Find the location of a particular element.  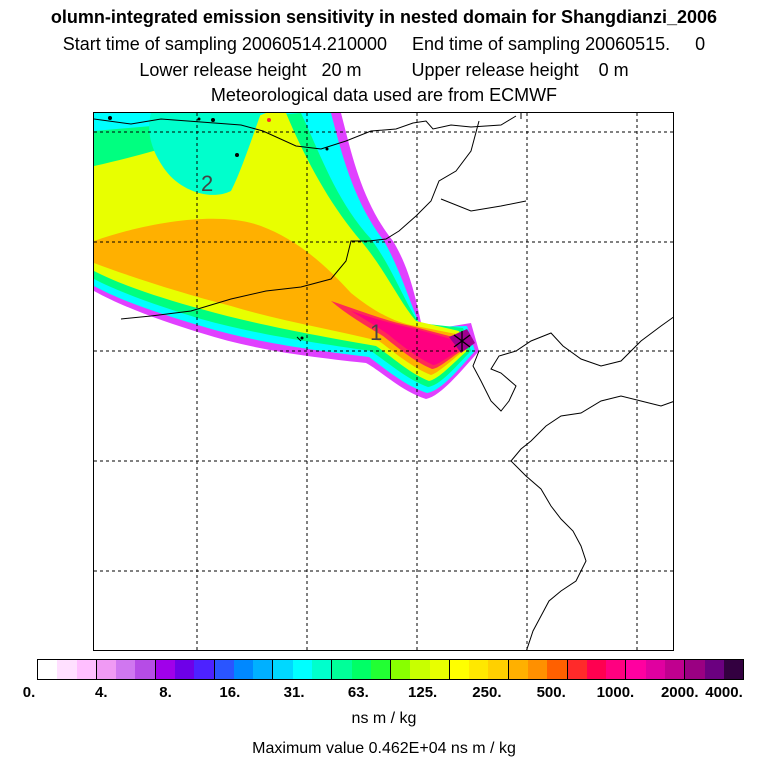

colorbar-tick-label: 4. is located at coordinates (101, 692).